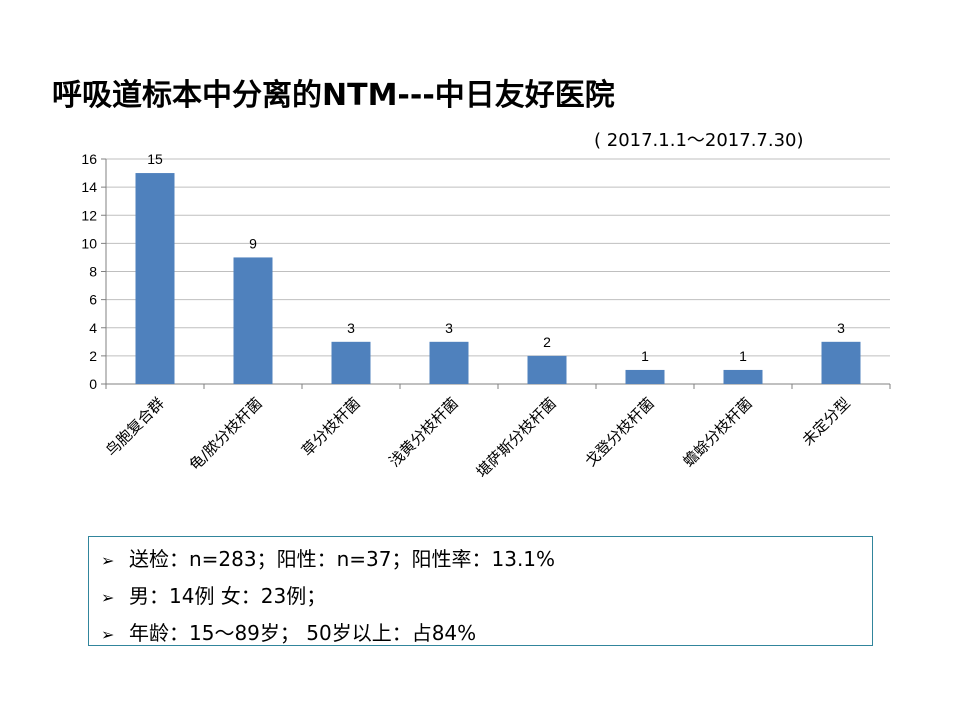 The height and width of the screenshot is (720, 960). What do you see at coordinates (228, 596) in the screenshot?
I see `summary-text-2: 男：14例 女：23例；` at bounding box center [228, 596].